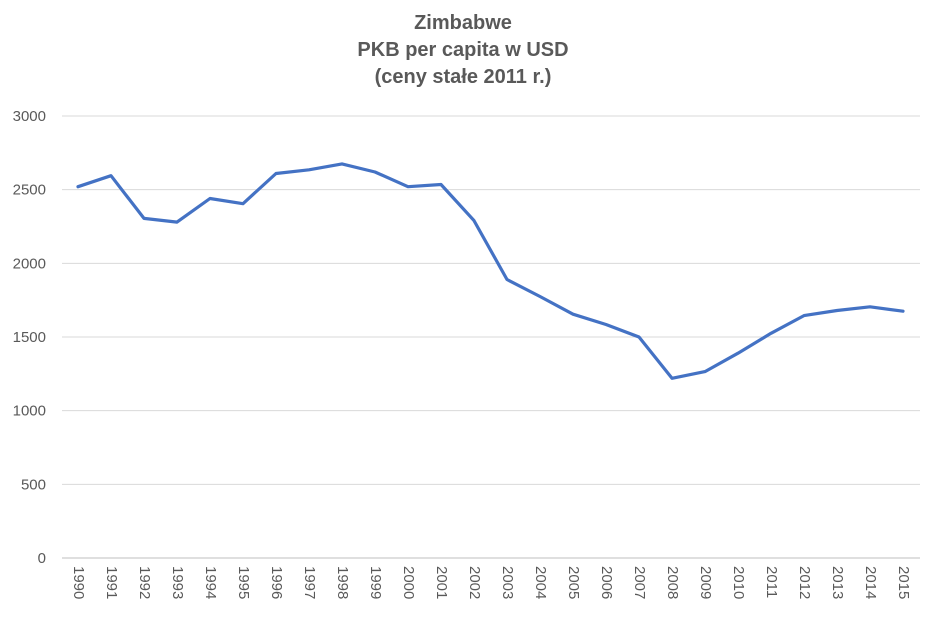 This screenshot has height=621, width=926. What do you see at coordinates (804, 315) in the screenshot?
I see `data-point-2012` at bounding box center [804, 315].